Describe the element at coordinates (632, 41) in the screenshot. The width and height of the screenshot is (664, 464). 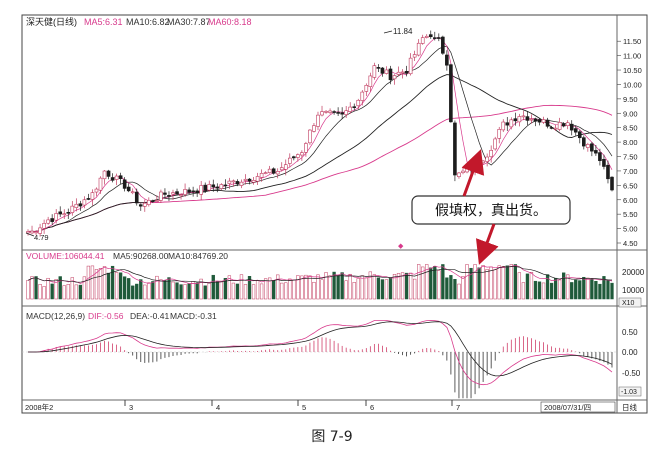
I see `price-tick-label: 11.50` at that location.